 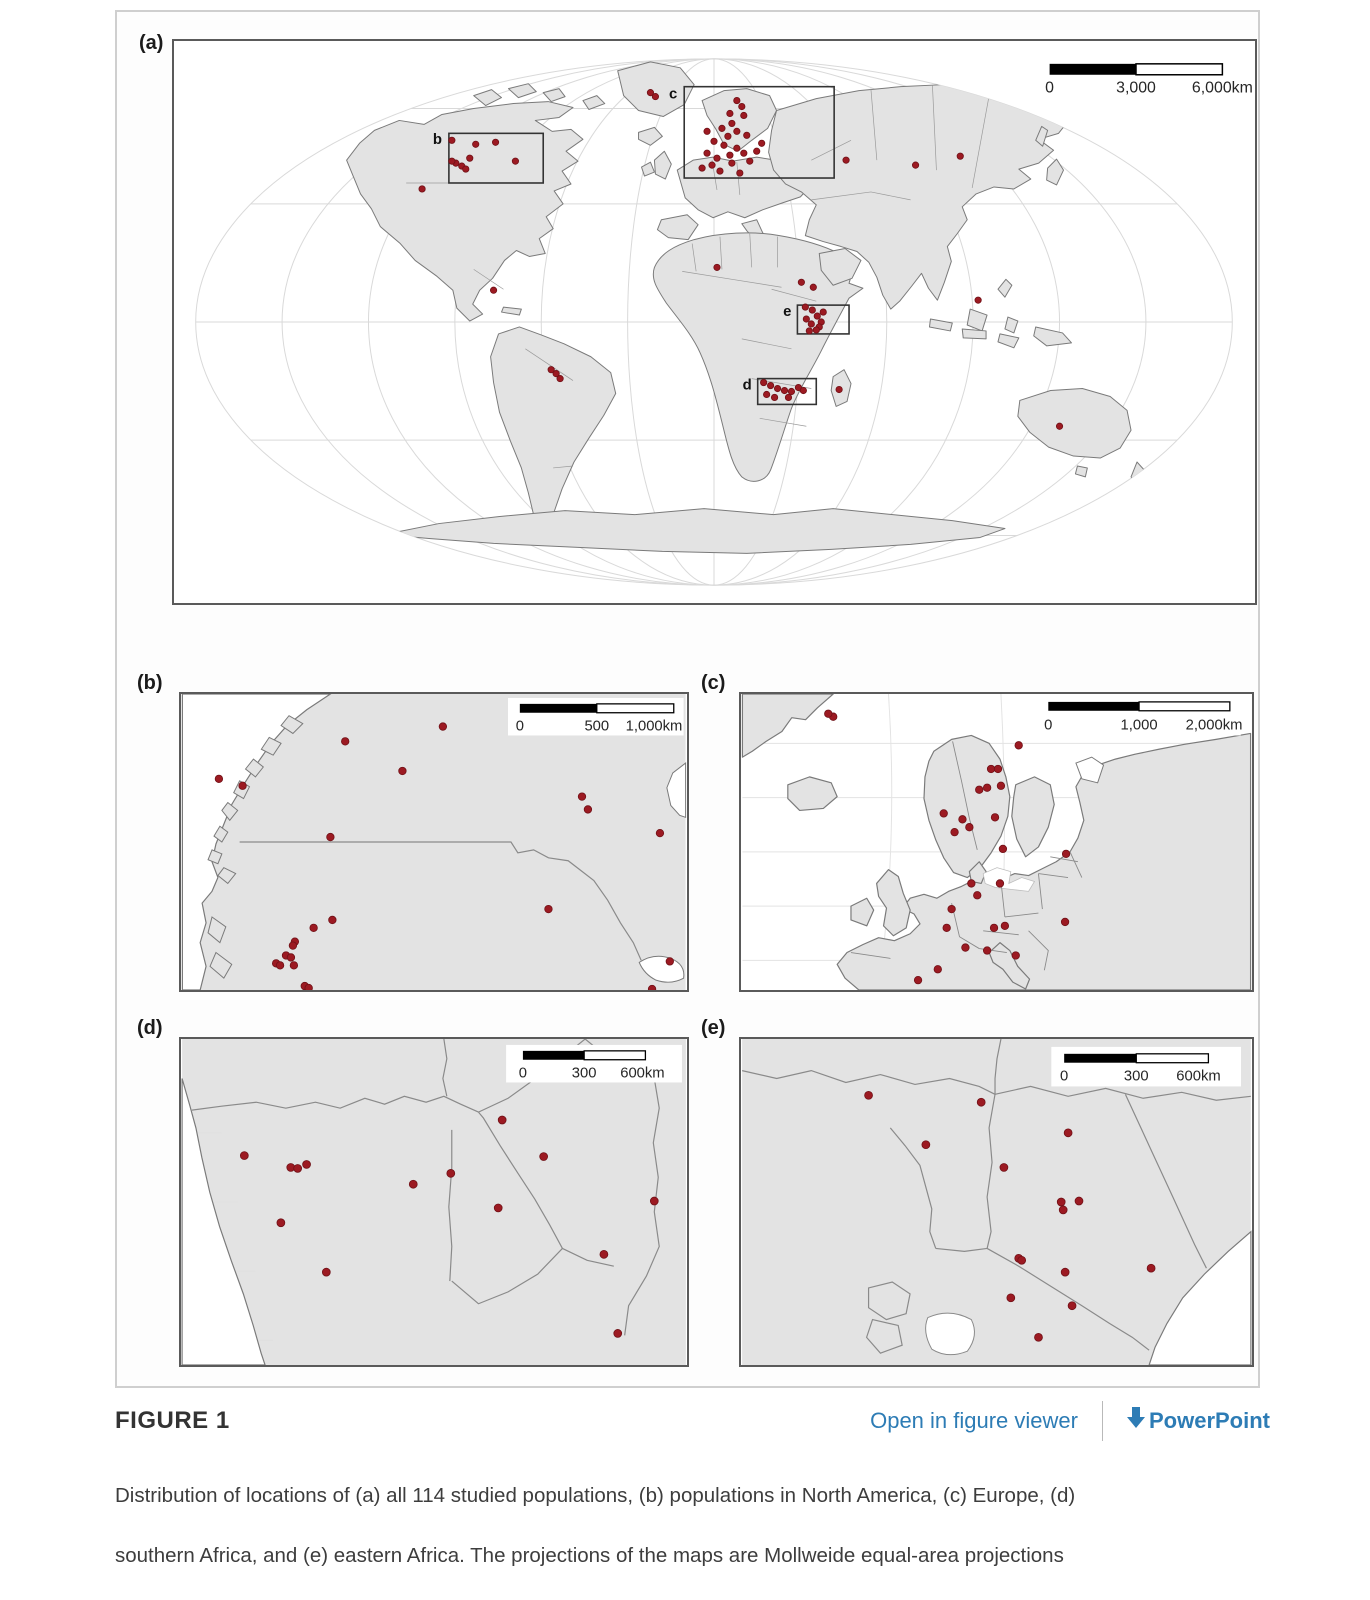 What do you see at coordinates (974, 1420) in the screenshot?
I see `open-figure-viewer-link: Open in figure viewer` at bounding box center [974, 1420].